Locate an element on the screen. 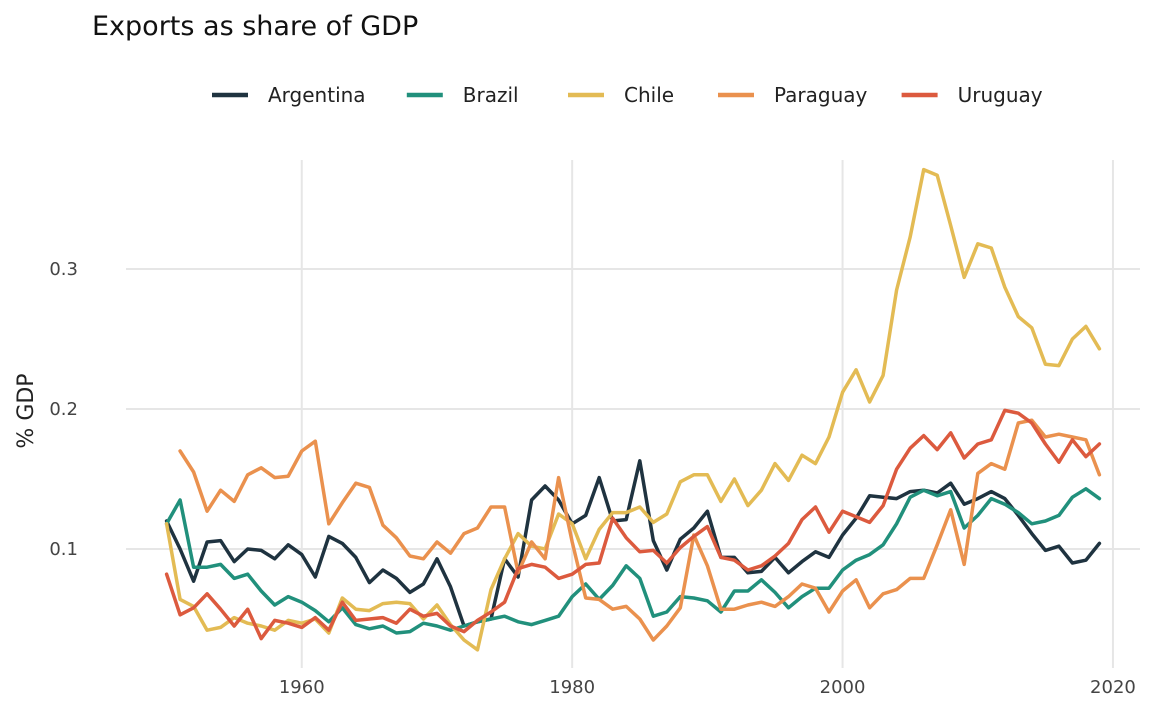 Image resolution: width=1152 pixels, height=711 pixels. legend-item-argentina: Argentina is located at coordinates (289, 95).